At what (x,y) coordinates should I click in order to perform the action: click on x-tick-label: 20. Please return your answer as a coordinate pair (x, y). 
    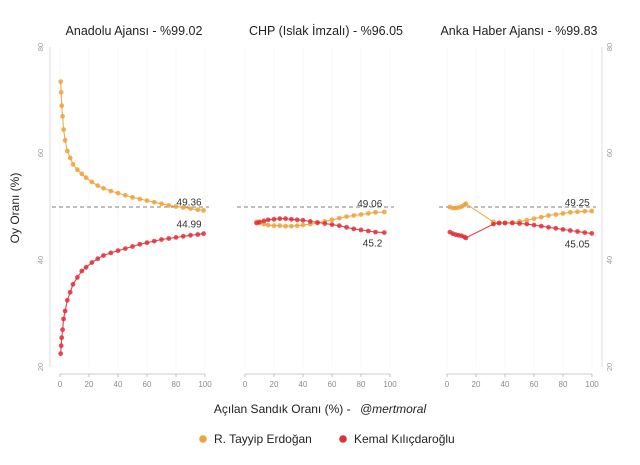
    Looking at the image, I should click on (476, 384).